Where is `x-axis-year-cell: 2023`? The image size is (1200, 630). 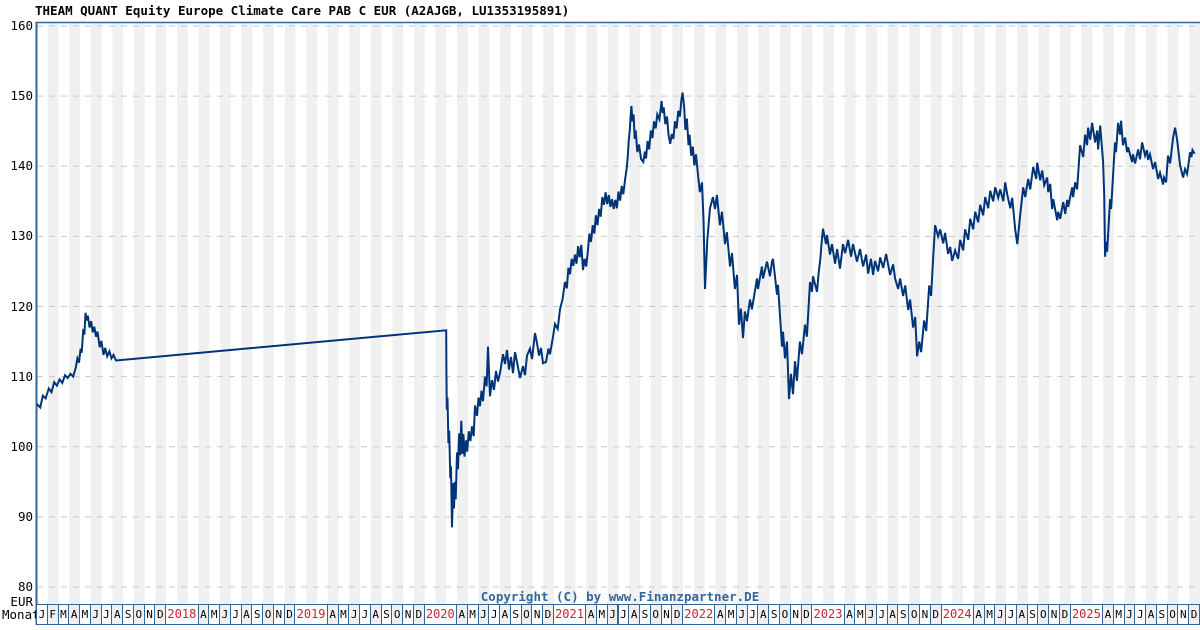
x-axis-year-cell: 2023 is located at coordinates (828, 614).